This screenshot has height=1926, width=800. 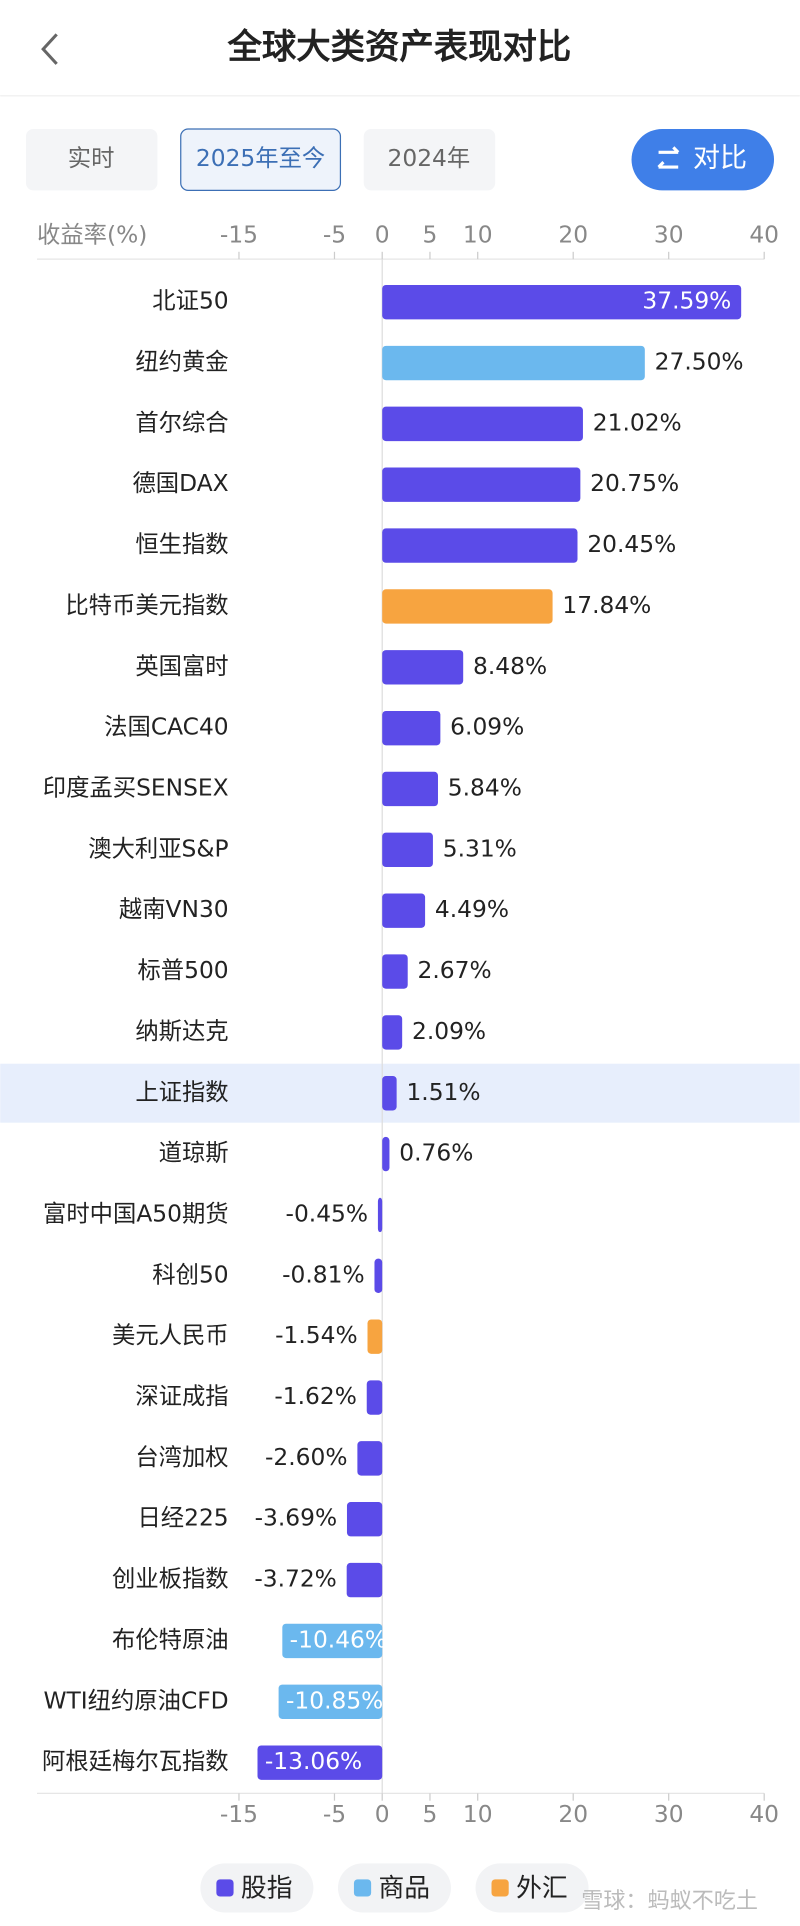 I want to click on category-label: 纳斯达克, so click(x=181, y=1031).